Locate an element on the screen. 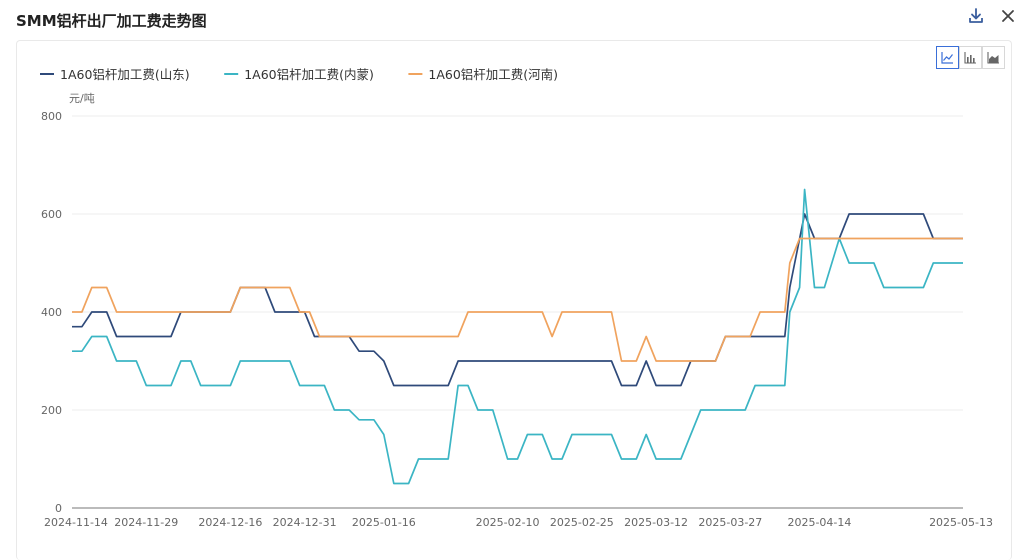 Image resolution: width=1024 pixels, height=560 pixels. area-chart-icon is located at coordinates (993, 58).